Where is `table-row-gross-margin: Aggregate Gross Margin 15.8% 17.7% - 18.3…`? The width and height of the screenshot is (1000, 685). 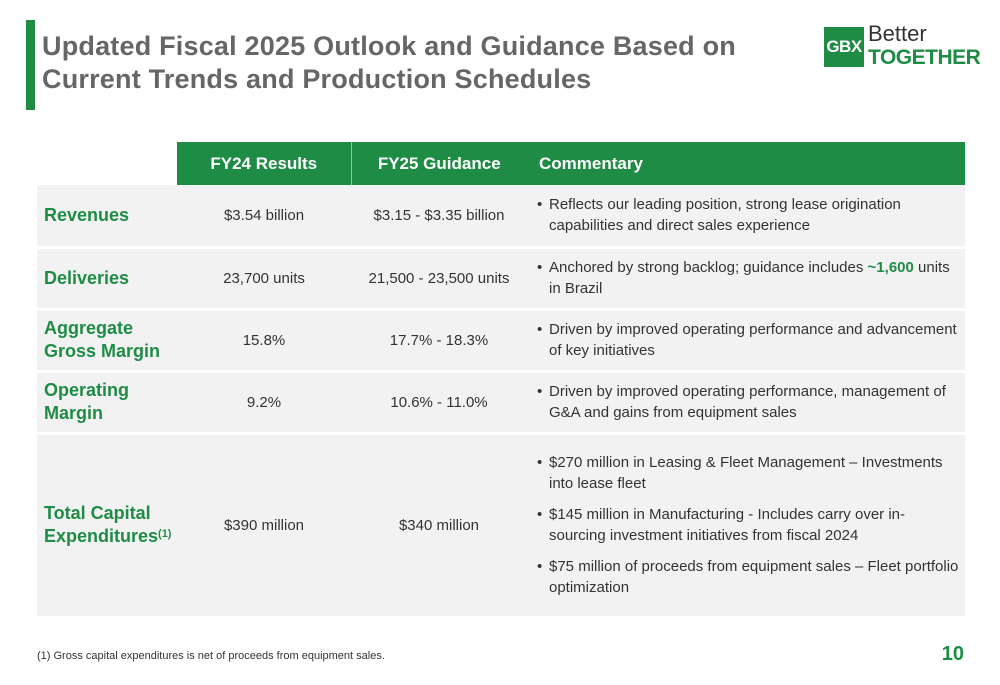 table-row-gross-margin: Aggregate Gross Margin 15.8% 17.7% - 18.3… is located at coordinates (501, 341).